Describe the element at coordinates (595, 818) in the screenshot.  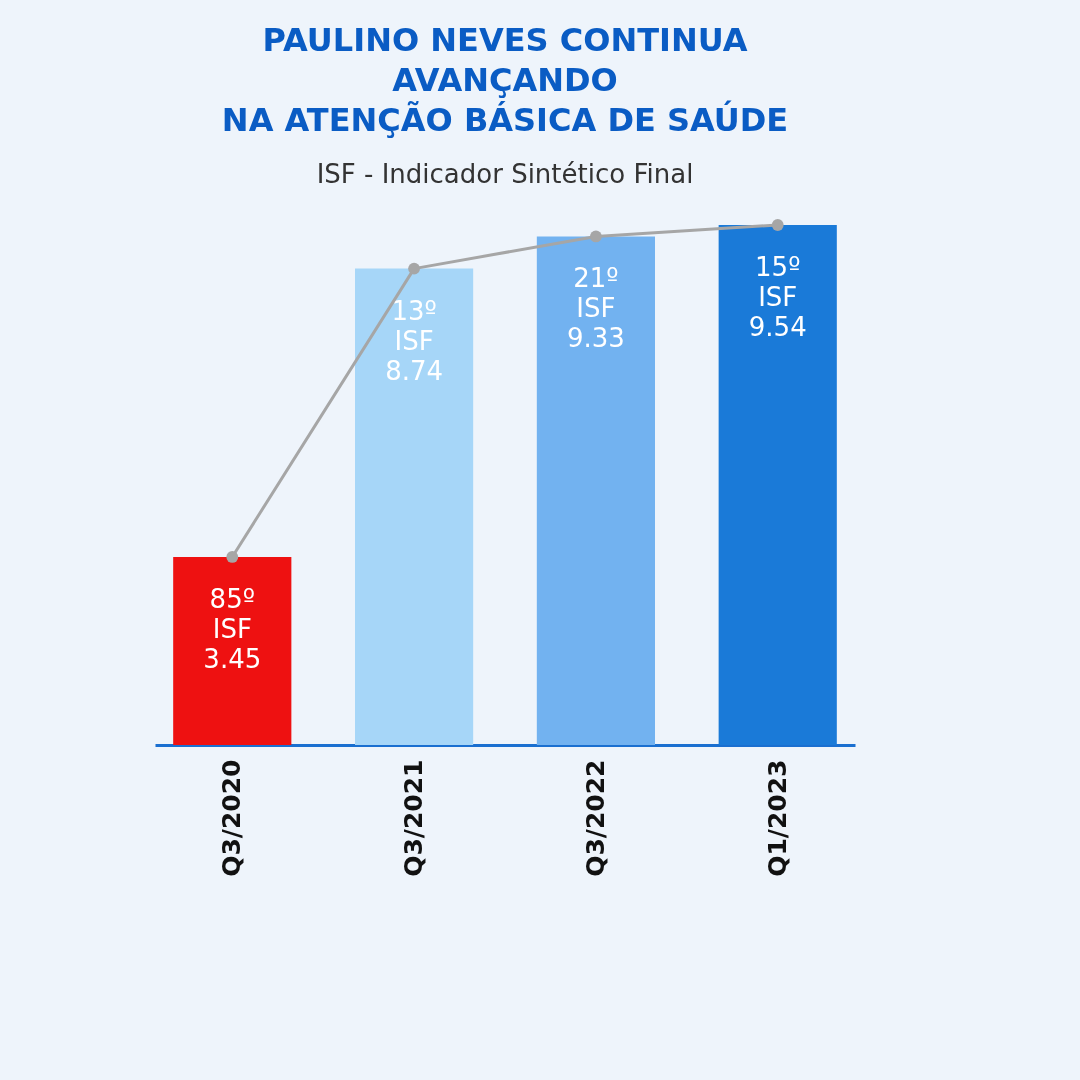
I see `x-tick-label: Q3/2022` at that location.